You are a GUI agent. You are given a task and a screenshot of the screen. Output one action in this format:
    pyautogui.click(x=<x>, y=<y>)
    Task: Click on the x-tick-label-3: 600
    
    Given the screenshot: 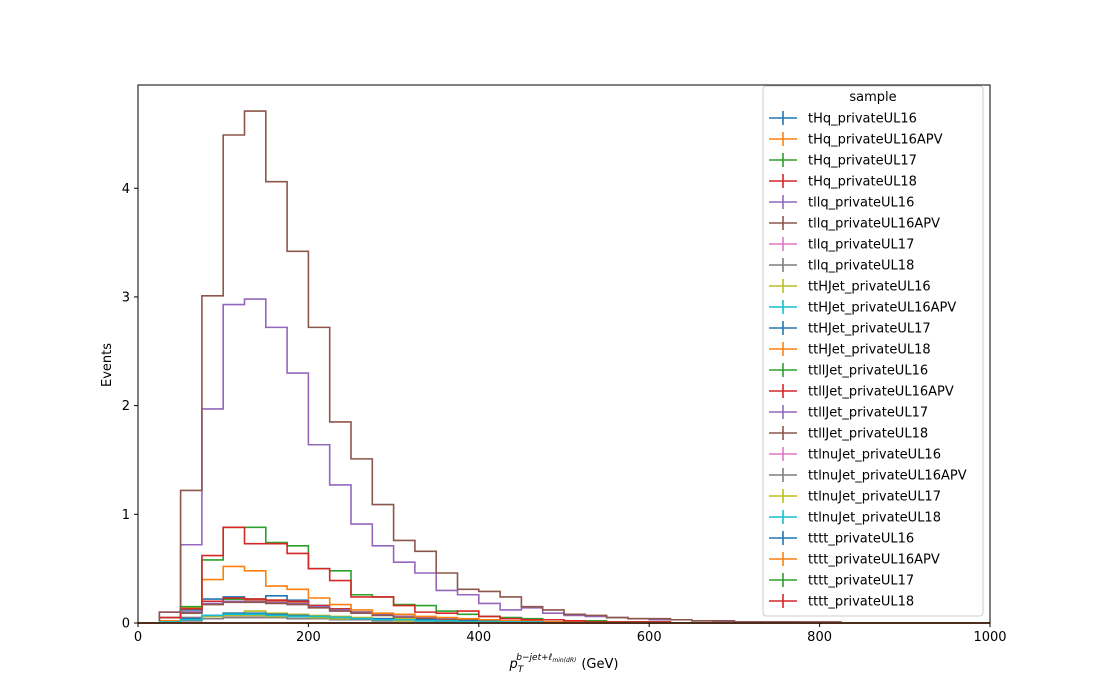 What is the action you would take?
    pyautogui.click(x=649, y=637)
    